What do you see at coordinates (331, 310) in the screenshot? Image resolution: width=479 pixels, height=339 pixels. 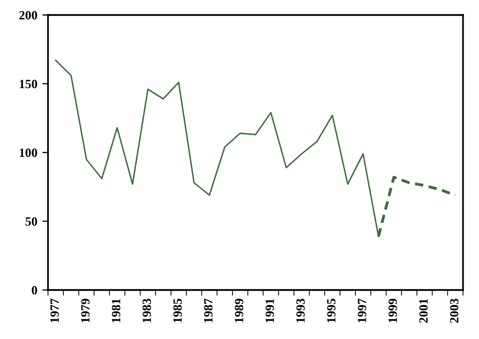 I see `x-tick-label: 1995` at bounding box center [331, 310].